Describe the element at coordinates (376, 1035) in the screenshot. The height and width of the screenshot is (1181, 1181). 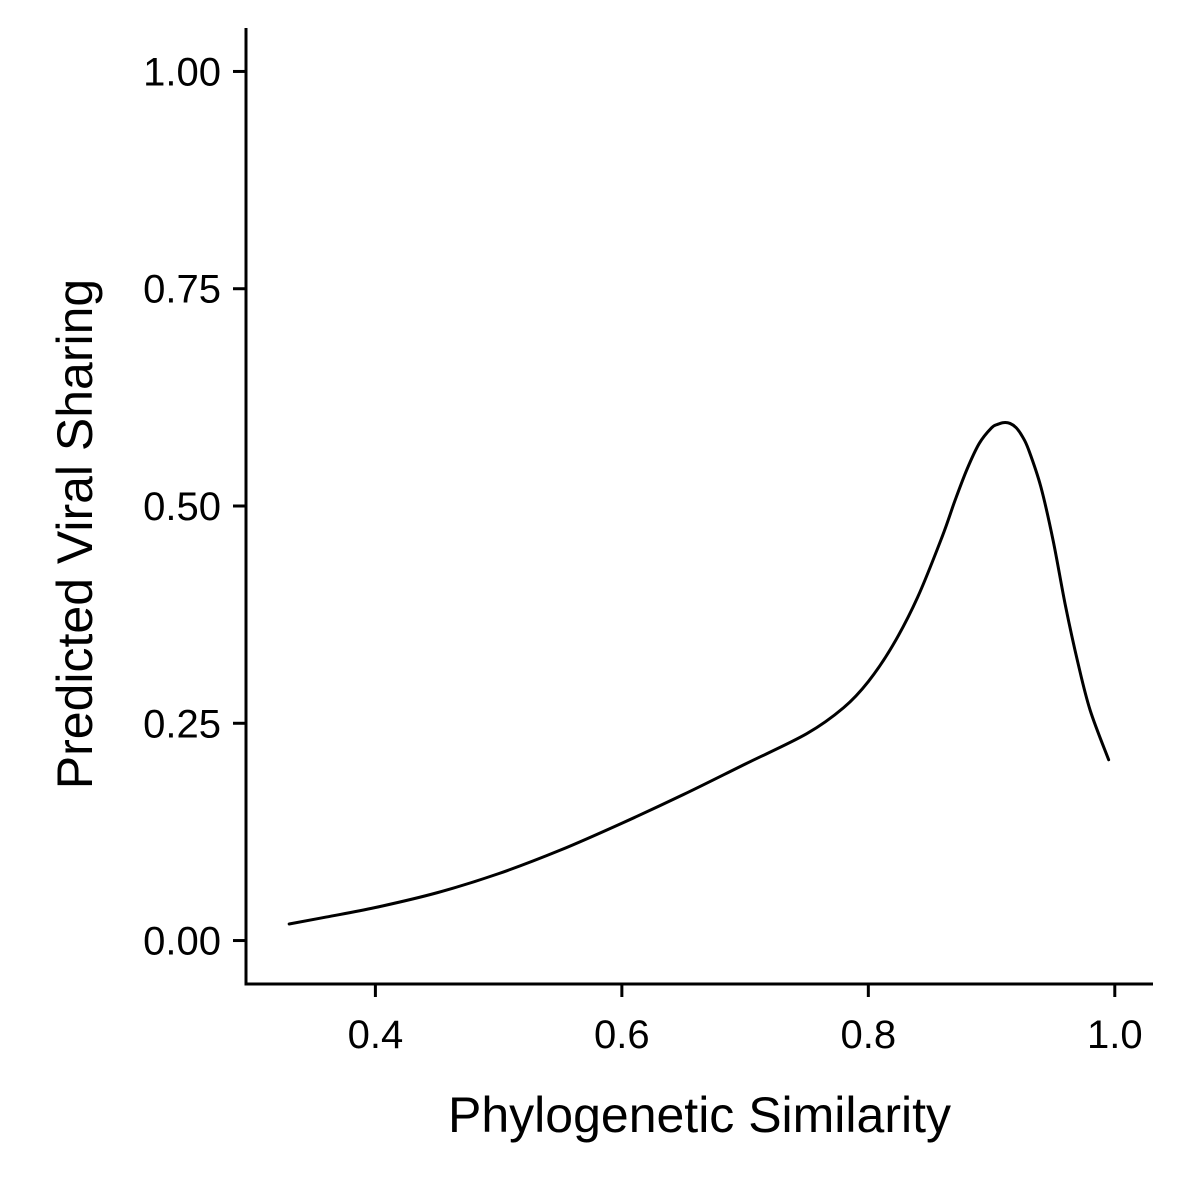
I see `x-tick-label: 0.4` at that location.